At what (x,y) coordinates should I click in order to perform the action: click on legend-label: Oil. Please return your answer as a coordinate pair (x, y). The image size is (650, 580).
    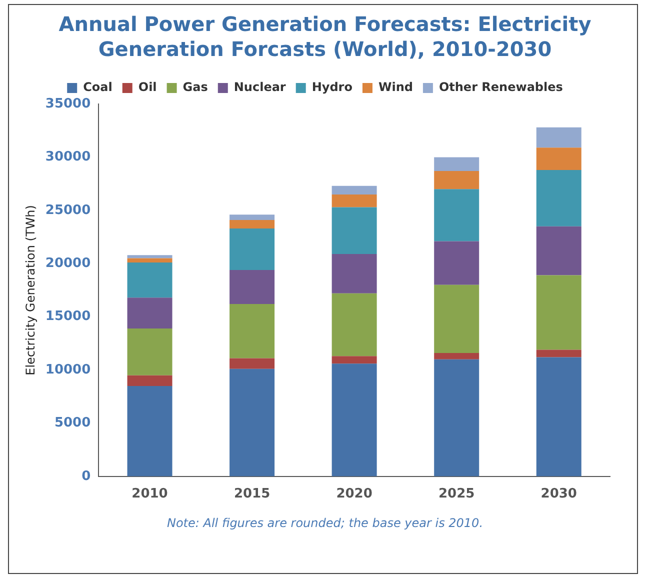
    Looking at the image, I should click on (147, 87).